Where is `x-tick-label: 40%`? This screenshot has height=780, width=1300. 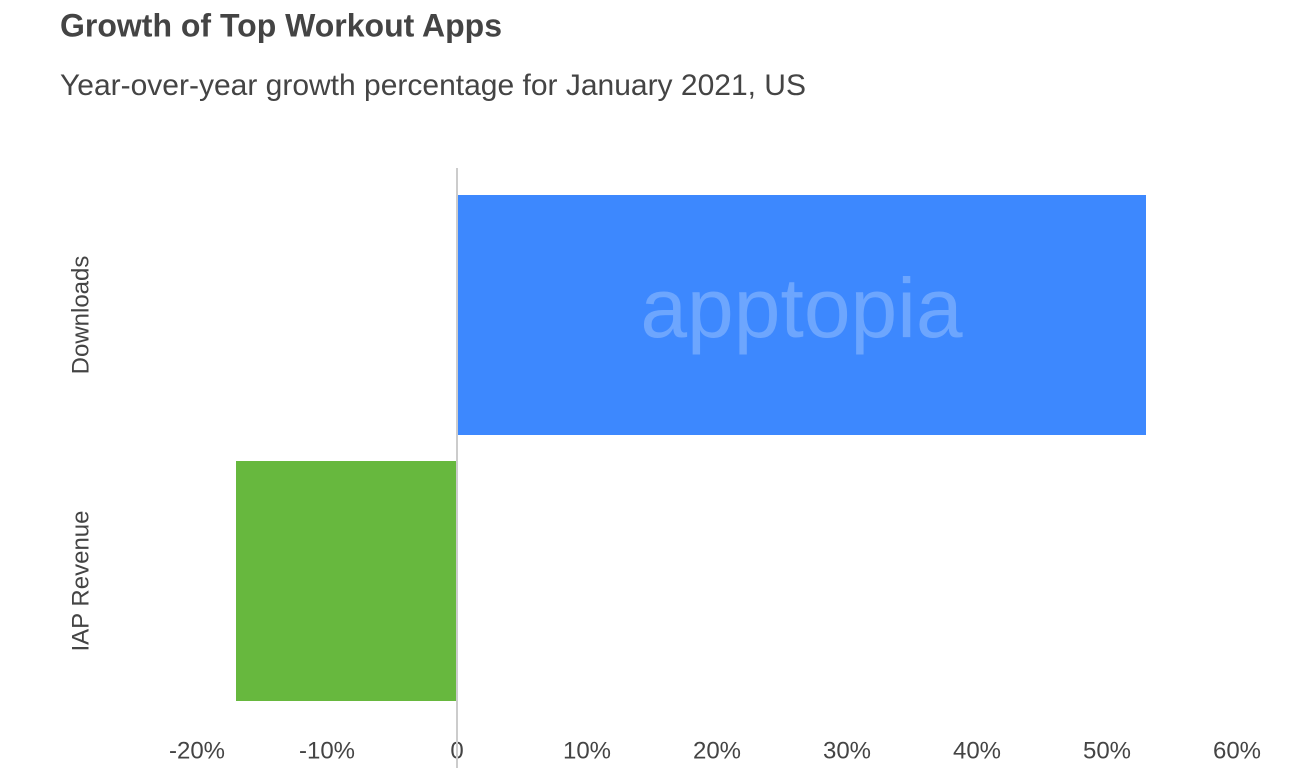
x-tick-label: 40% is located at coordinates (977, 750).